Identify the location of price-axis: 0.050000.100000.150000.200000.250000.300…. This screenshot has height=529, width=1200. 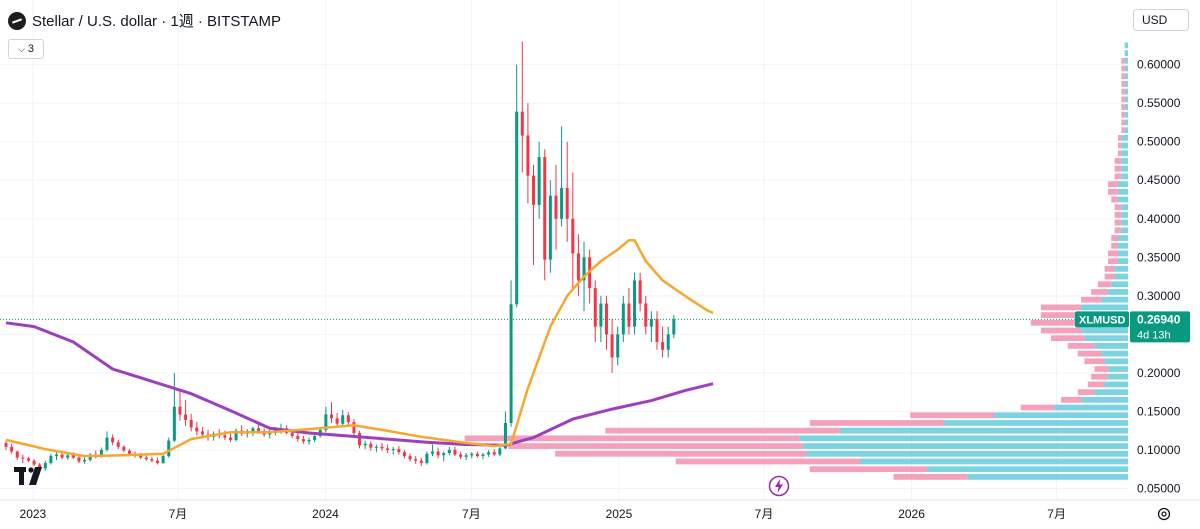
(1164, 264).